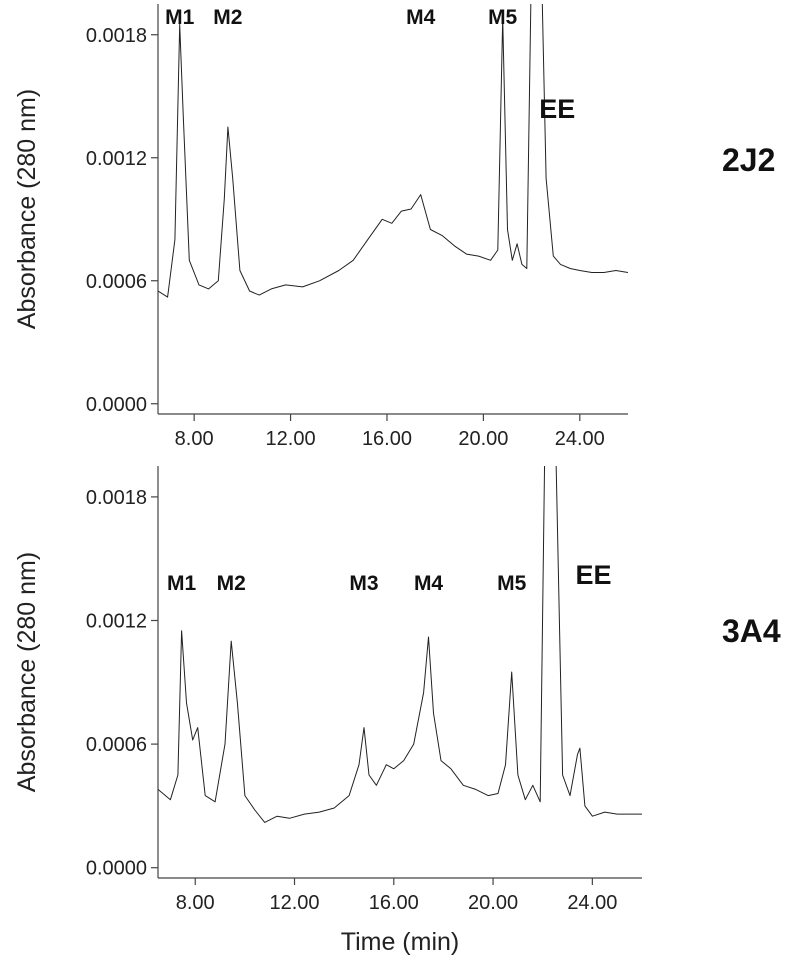 The width and height of the screenshot is (806, 958). Describe the element at coordinates (748, 160) in the screenshot. I see `panel-label: 2J2` at that location.